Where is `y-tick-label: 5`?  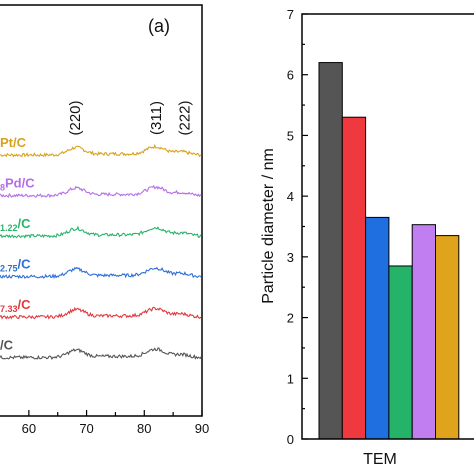 y-tick-label: 5 is located at coordinates (290, 135).